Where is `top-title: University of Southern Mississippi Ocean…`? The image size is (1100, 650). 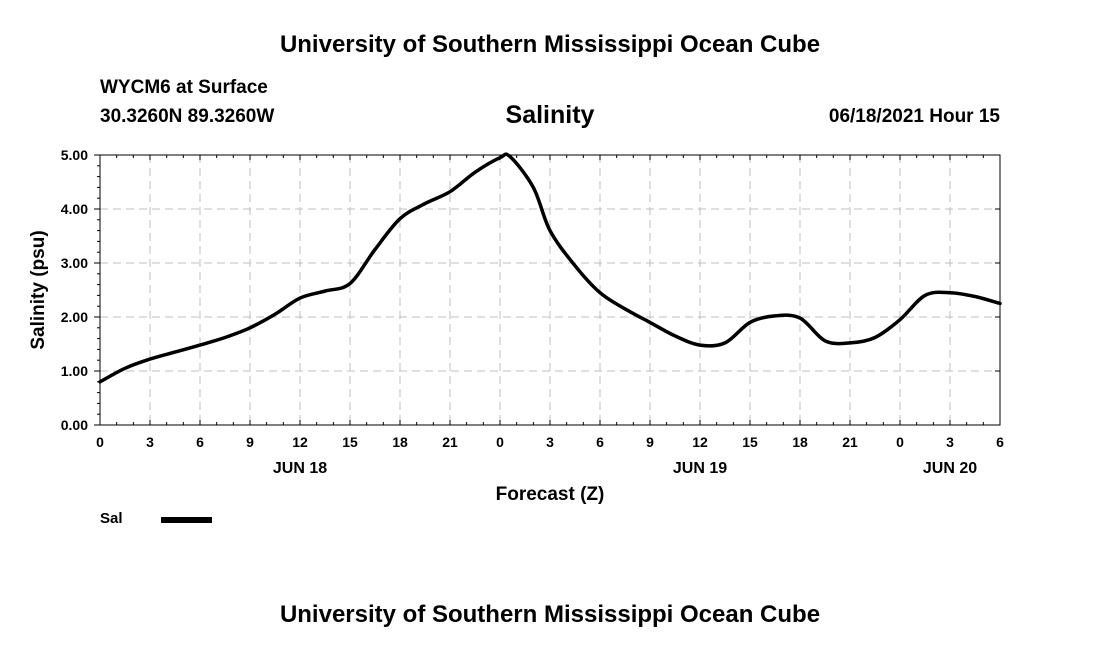 top-title: University of Southern Mississippi Ocean… is located at coordinates (550, 44).